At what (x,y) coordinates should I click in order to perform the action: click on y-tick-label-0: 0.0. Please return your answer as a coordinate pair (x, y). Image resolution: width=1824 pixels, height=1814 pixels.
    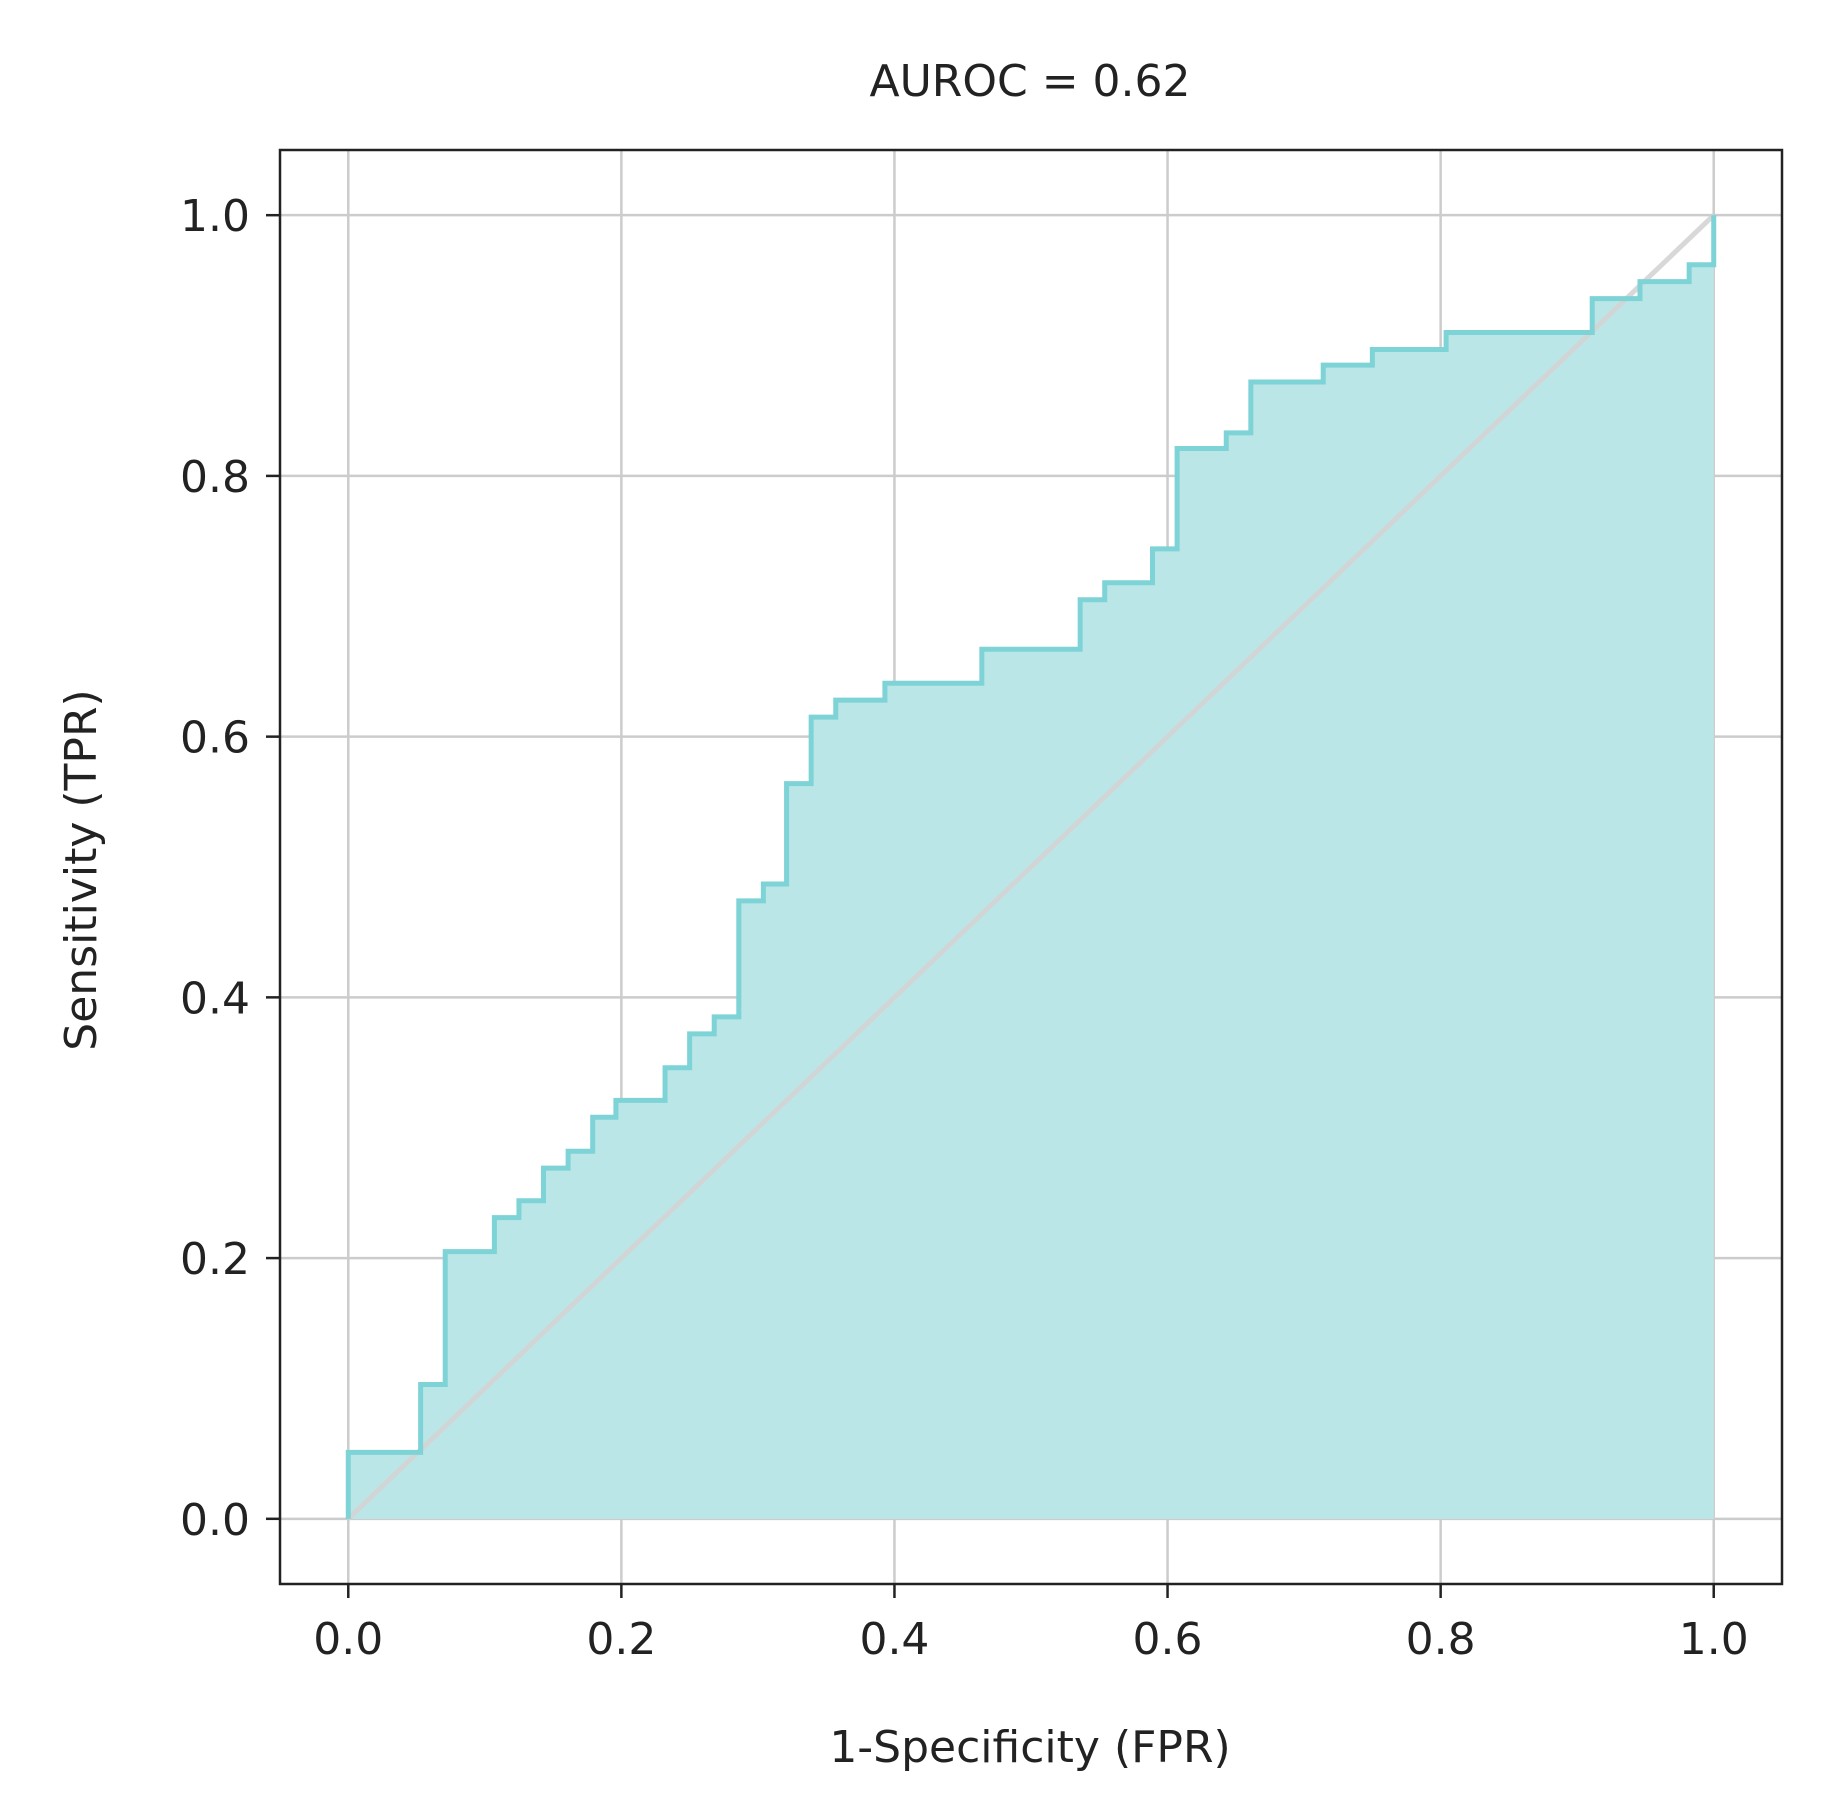
    Looking at the image, I should click on (215, 1520).